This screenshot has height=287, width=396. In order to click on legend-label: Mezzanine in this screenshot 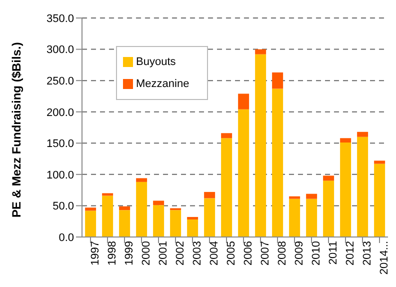, I will do `click(163, 84)`.